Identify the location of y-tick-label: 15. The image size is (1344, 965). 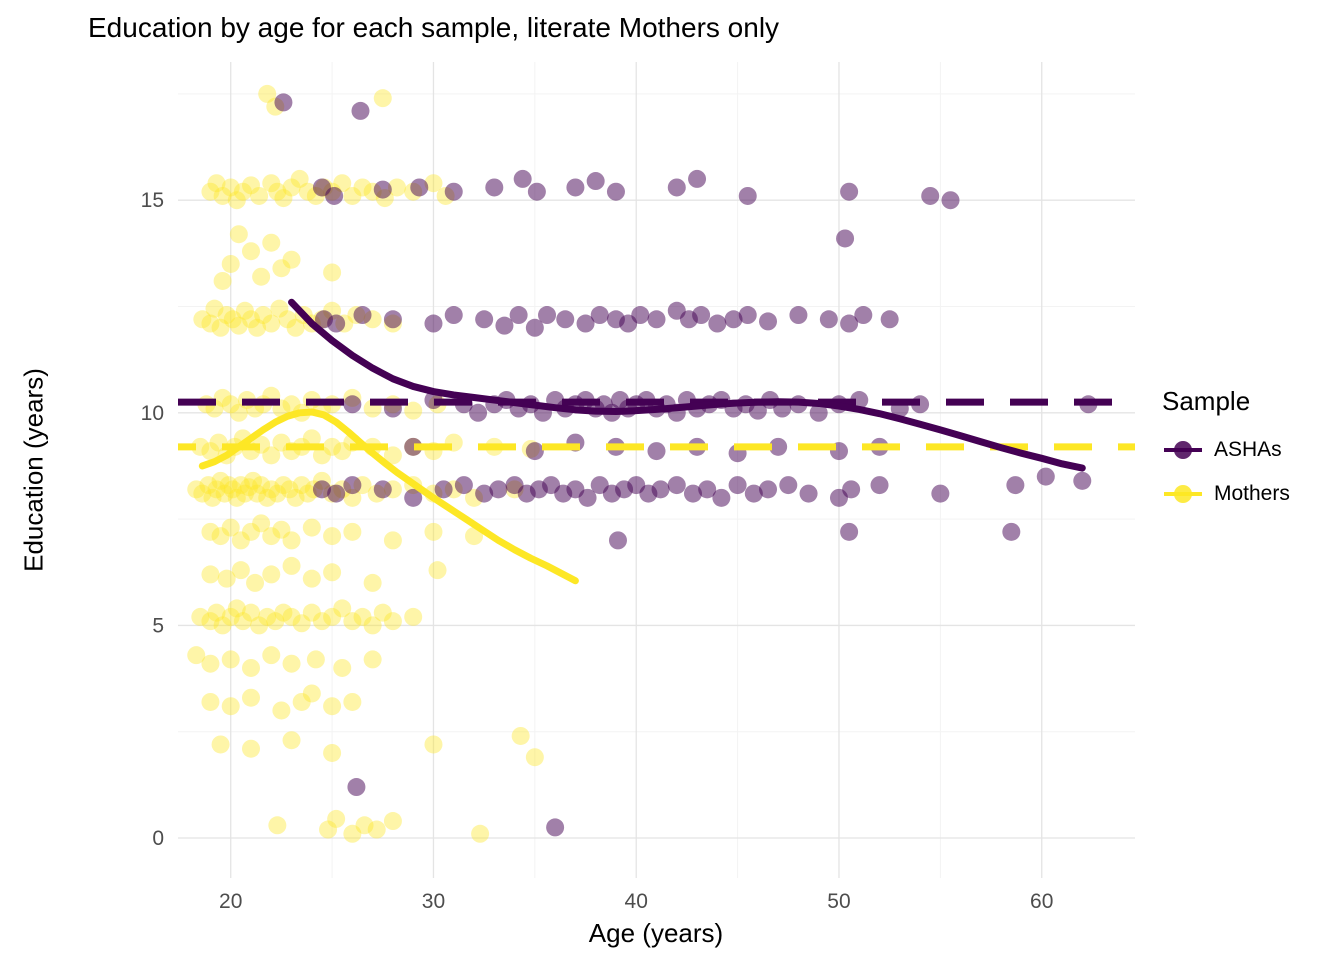
(152, 200).